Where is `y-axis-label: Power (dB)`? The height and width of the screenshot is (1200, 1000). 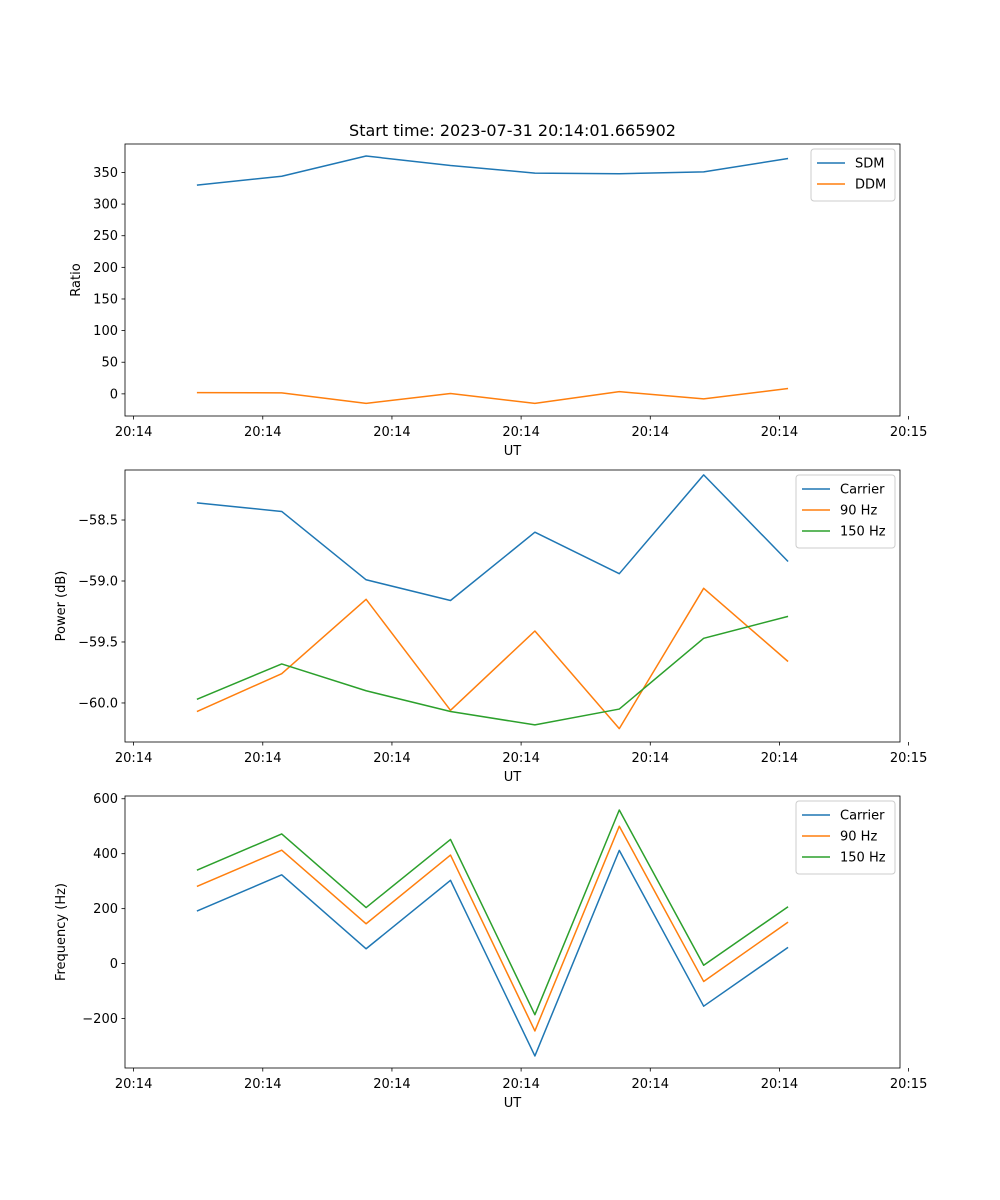 y-axis-label: Power (dB) is located at coordinates (61, 606).